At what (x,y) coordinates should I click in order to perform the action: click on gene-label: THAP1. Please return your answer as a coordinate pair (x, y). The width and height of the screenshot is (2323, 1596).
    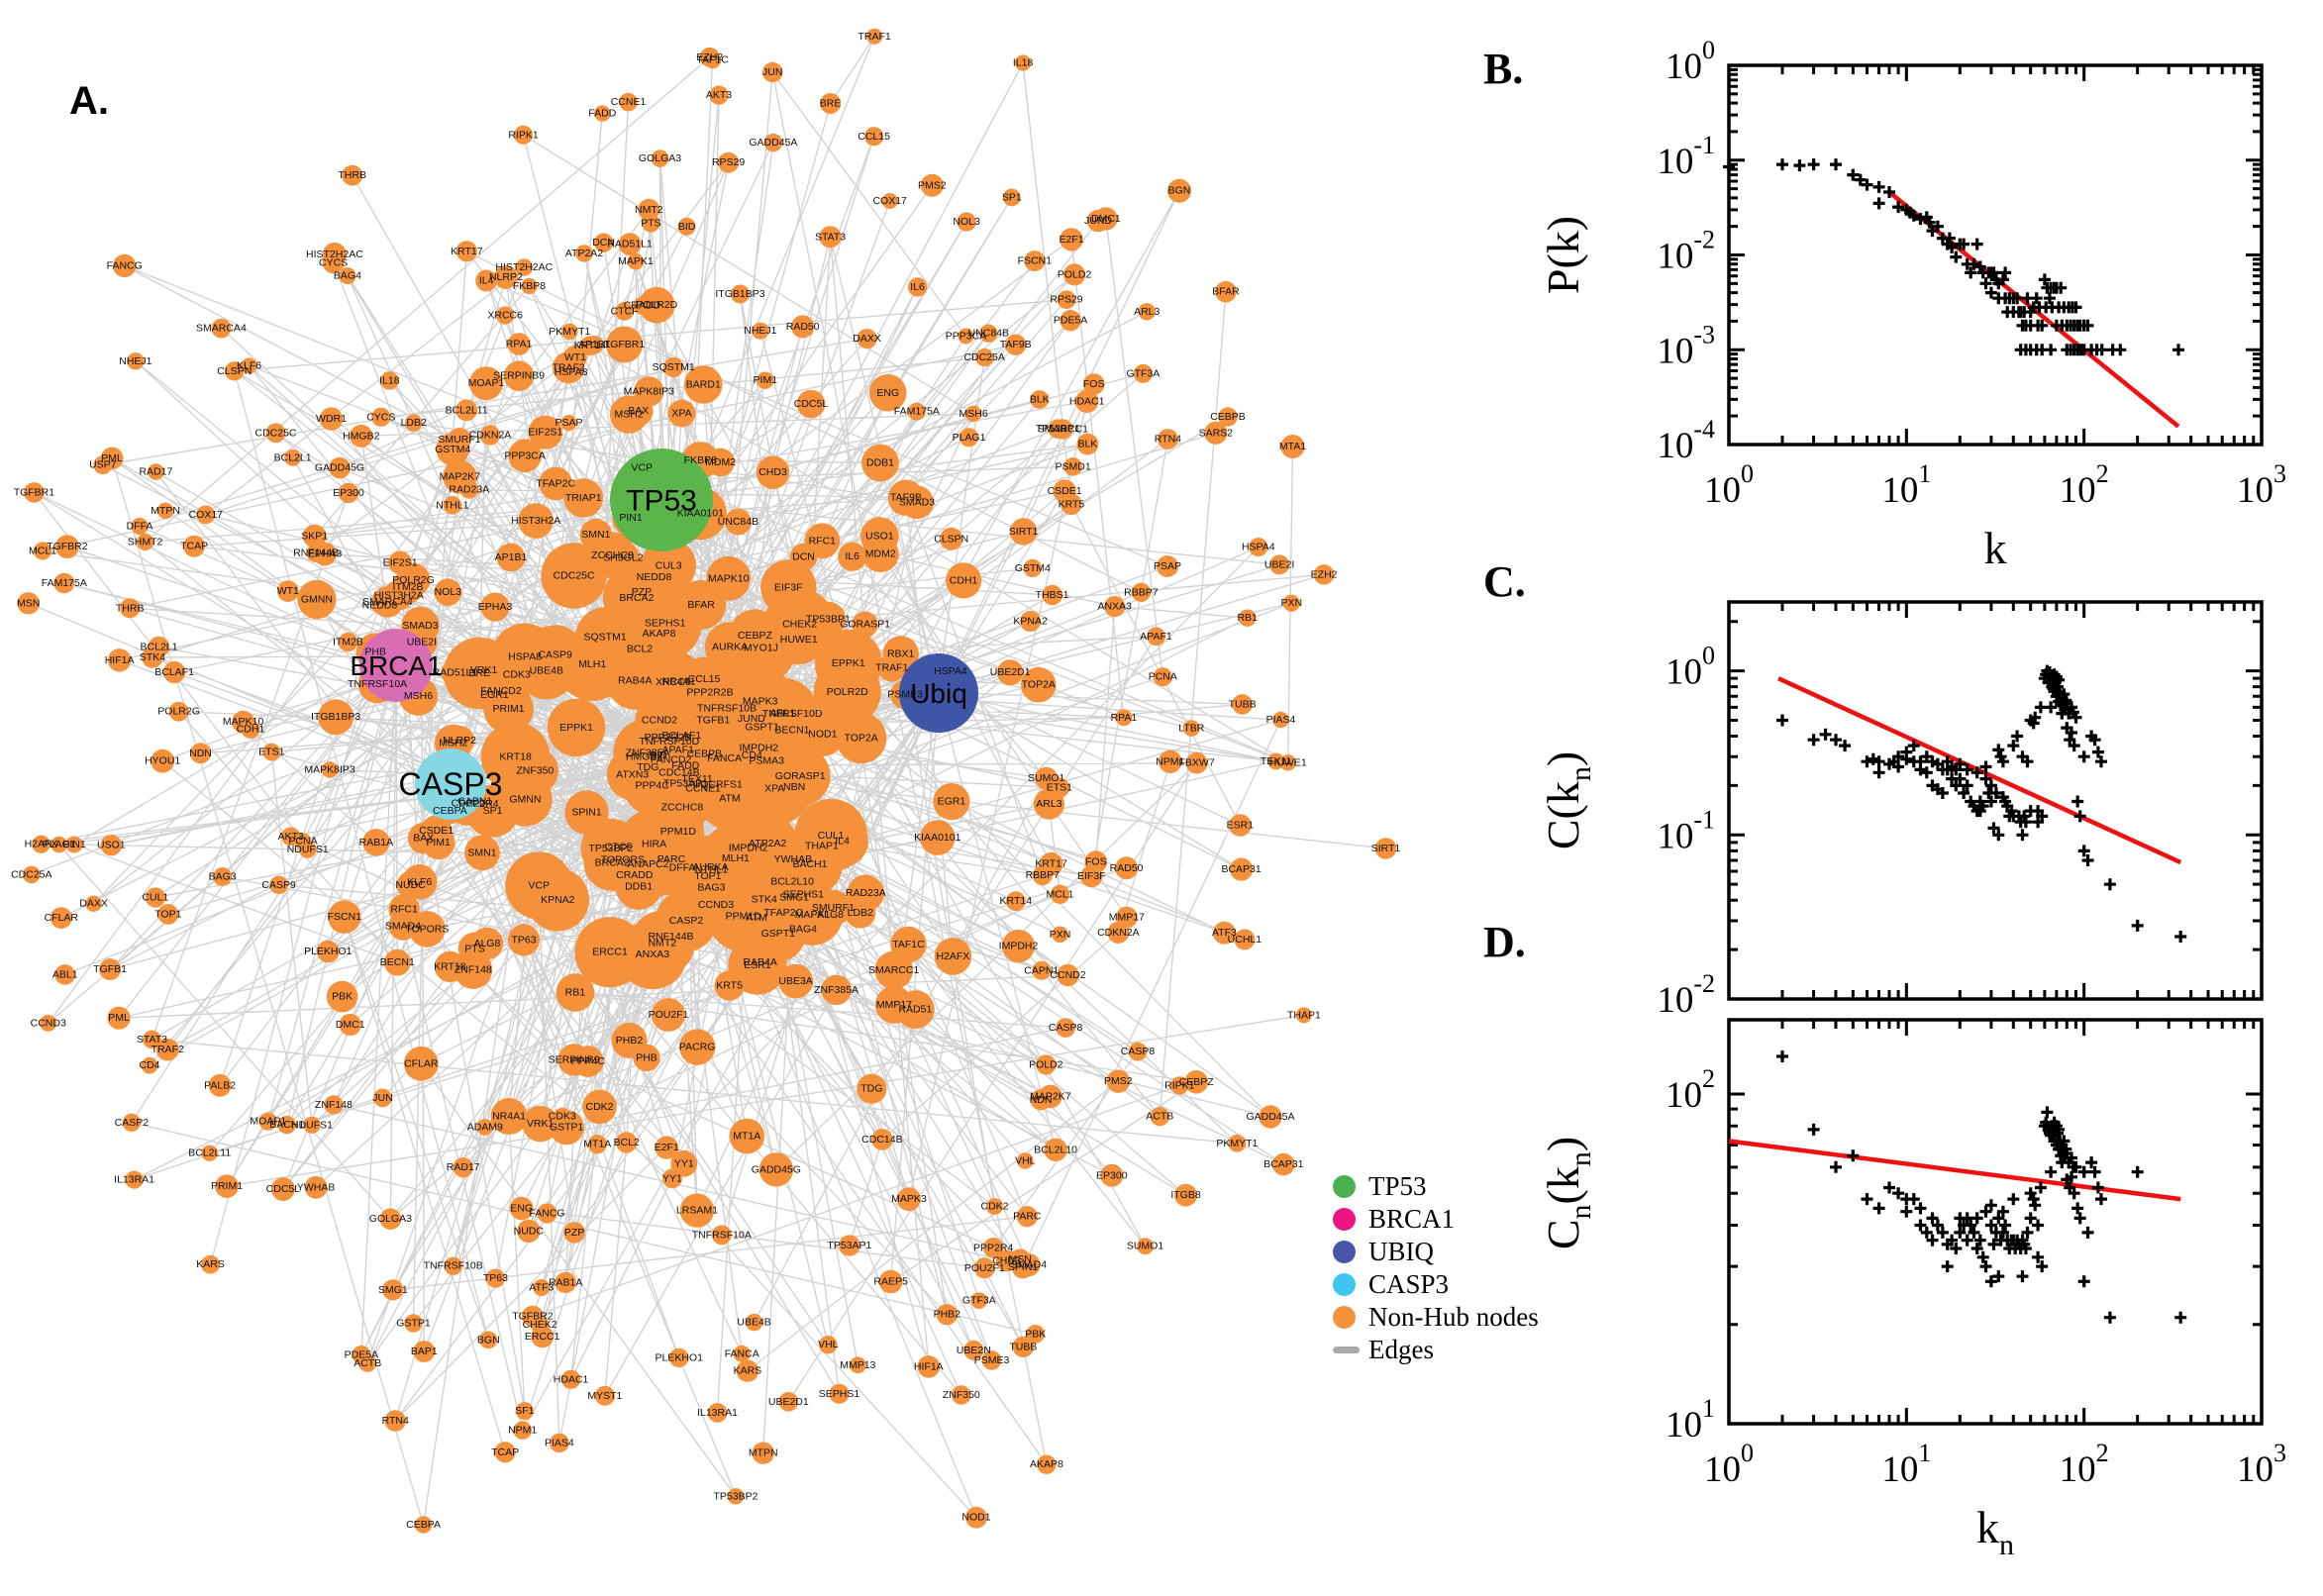
    Looking at the image, I should click on (822, 845).